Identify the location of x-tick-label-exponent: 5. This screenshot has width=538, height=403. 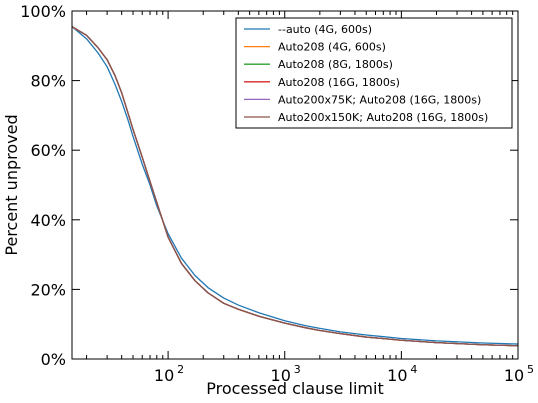
(530, 369).